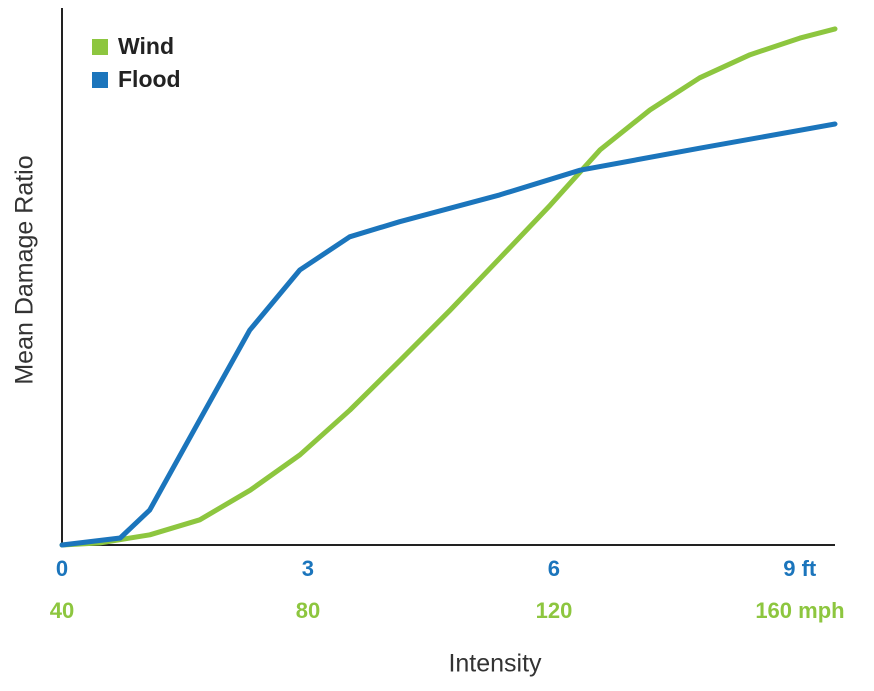  Describe the element at coordinates (800, 568) in the screenshot. I see `x-tick-label: 9 ft` at that location.